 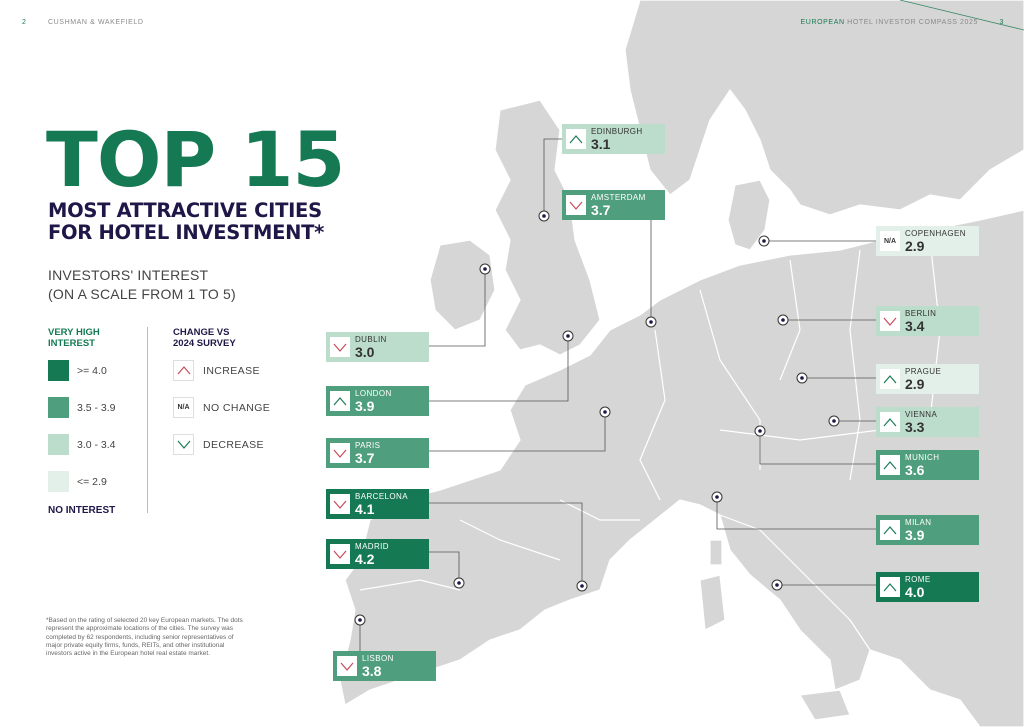 I want to click on city-name: EDINBURGH, so click(x=617, y=131).